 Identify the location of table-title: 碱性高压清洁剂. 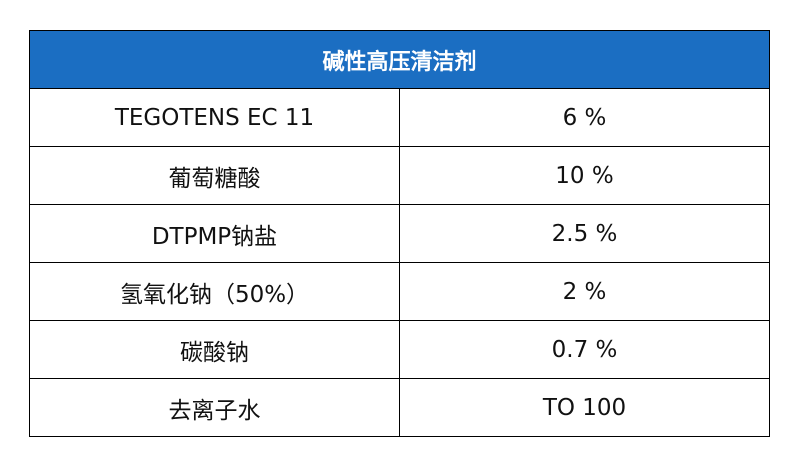
(399, 59).